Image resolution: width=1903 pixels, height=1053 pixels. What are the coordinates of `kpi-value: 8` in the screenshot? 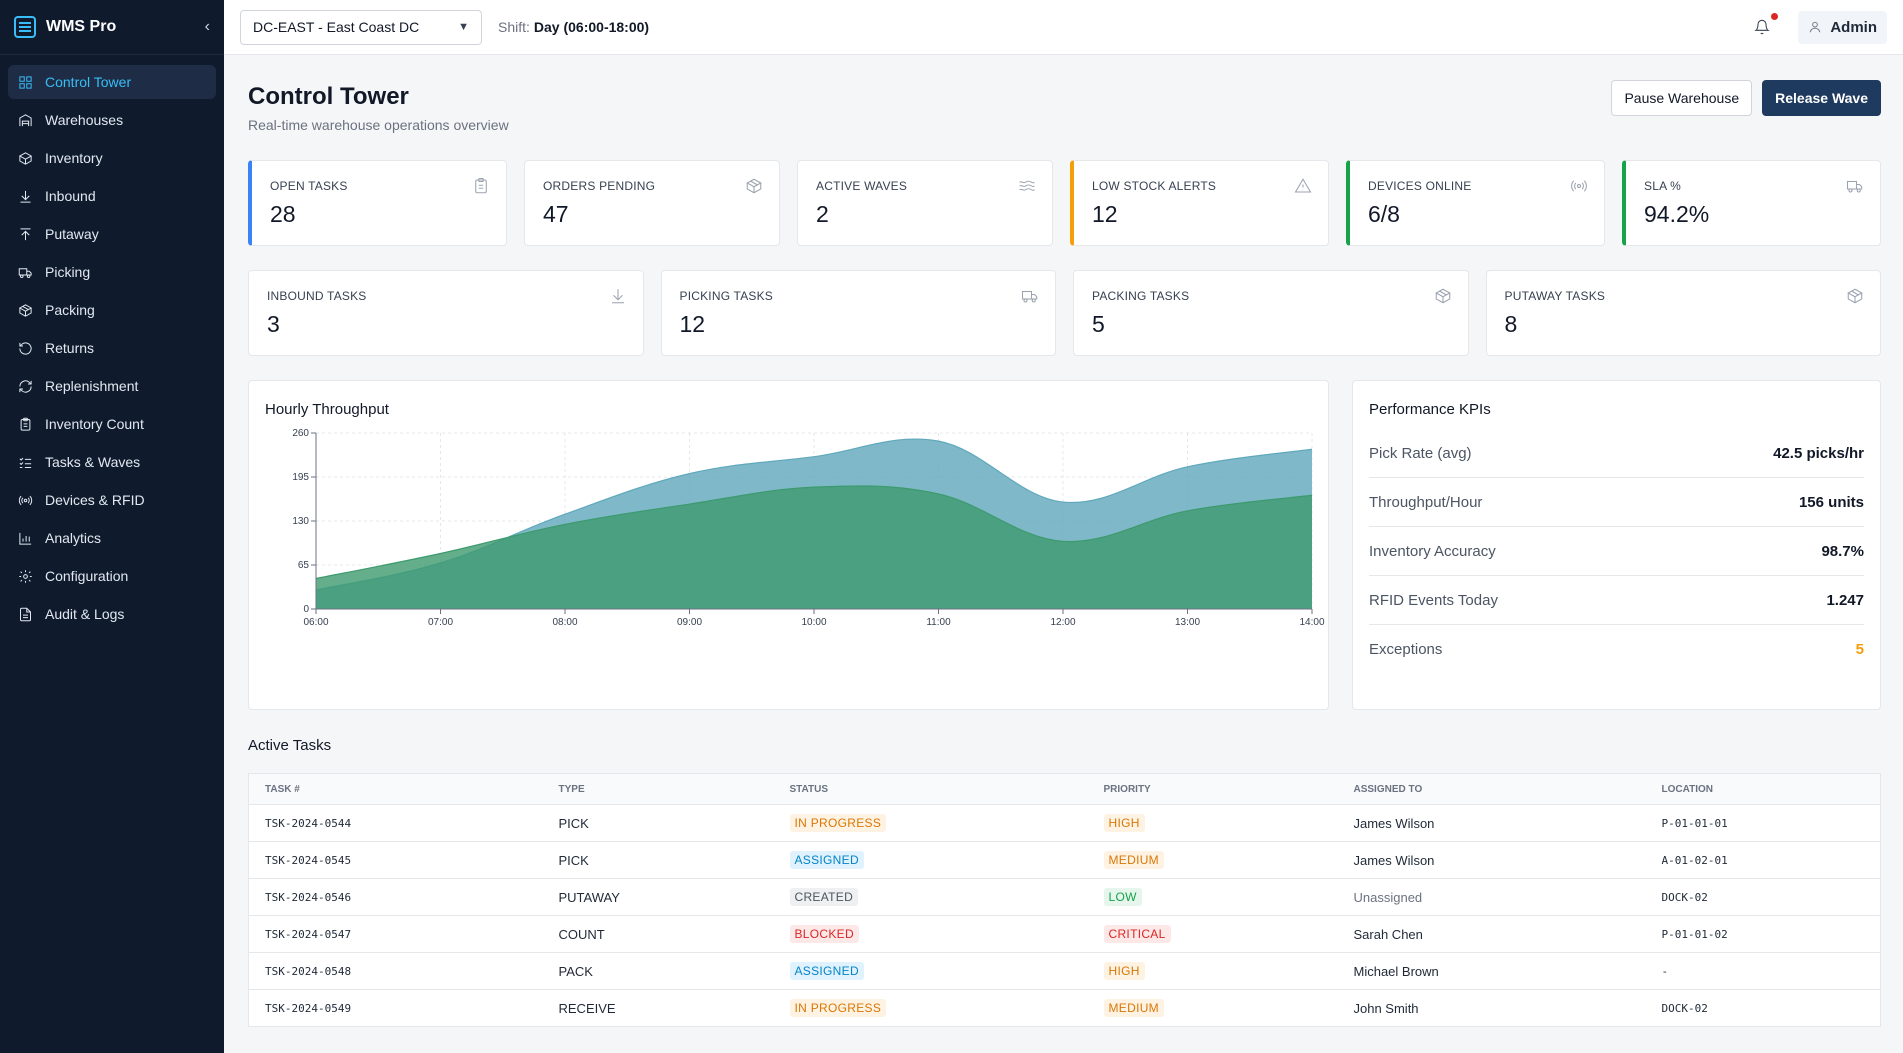 It's located at (1511, 324).